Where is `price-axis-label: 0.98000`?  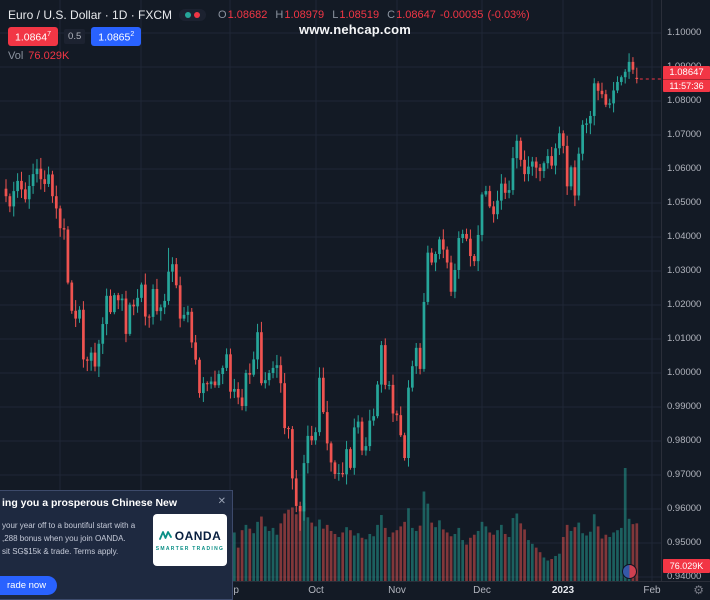
price-axis-label: 0.98000 is located at coordinates (684, 440).